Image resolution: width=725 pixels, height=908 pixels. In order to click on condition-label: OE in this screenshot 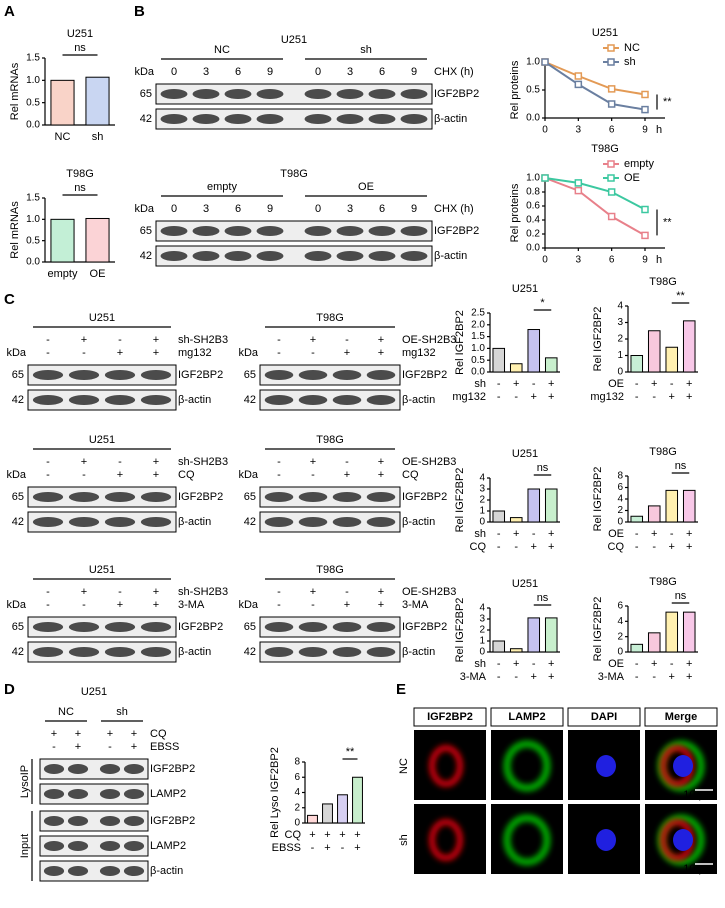, I will do `click(616, 664)`.